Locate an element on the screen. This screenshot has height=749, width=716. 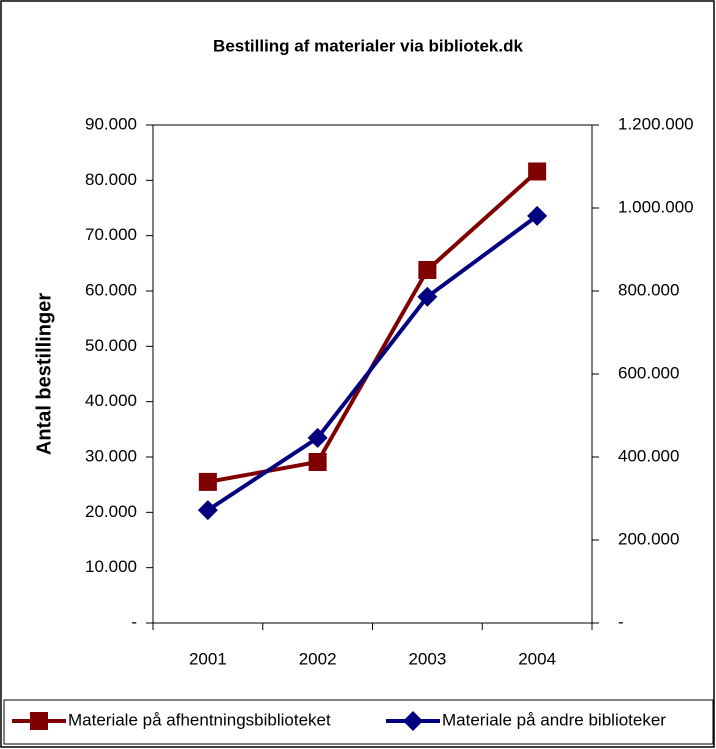
y-tick-label: 40.000 is located at coordinates (111, 400).